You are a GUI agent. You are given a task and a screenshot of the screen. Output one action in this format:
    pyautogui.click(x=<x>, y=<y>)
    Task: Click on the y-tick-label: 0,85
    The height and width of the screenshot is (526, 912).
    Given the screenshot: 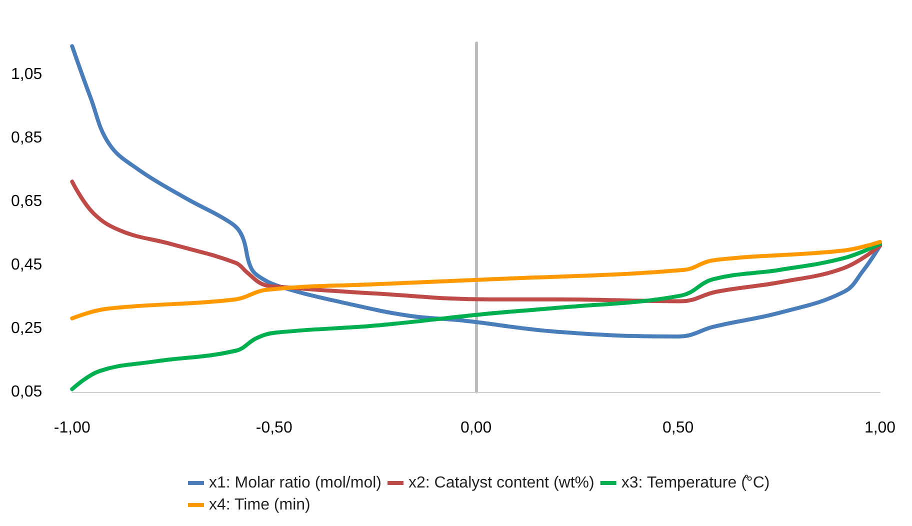 What is the action you would take?
    pyautogui.click(x=26, y=138)
    